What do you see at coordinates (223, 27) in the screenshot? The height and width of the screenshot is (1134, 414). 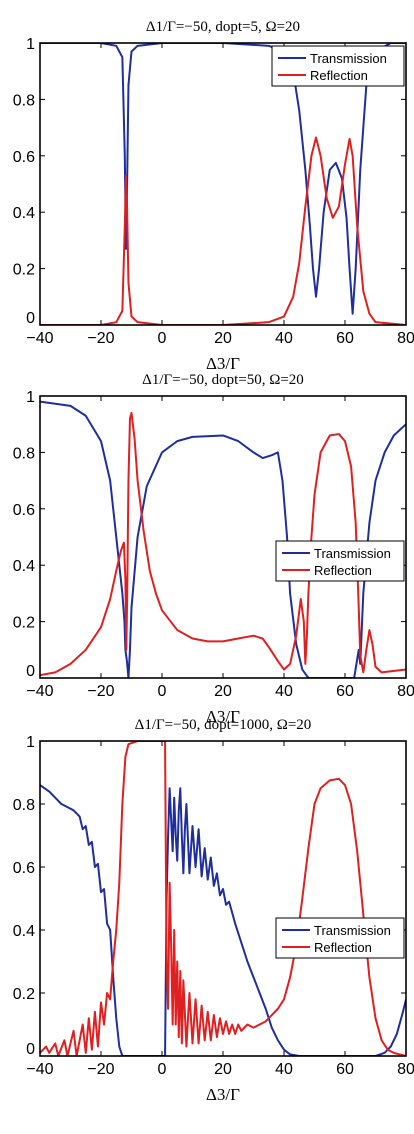 I see `chart-title: Δ1/Γ=−50, dopt=5, Ω=20` at bounding box center [223, 27].